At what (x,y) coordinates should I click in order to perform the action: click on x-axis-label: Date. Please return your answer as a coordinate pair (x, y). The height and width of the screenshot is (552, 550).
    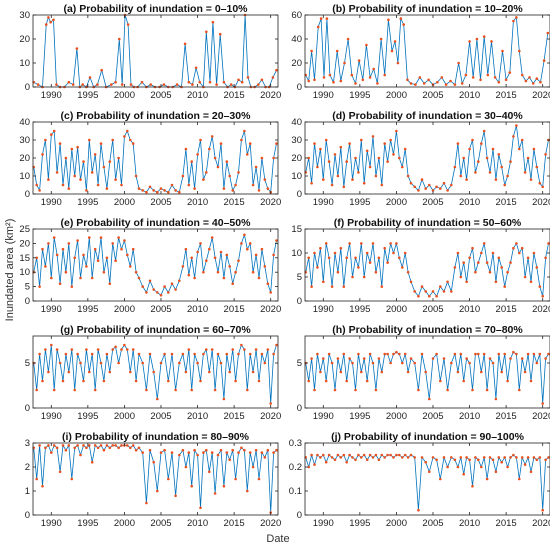
    Looking at the image, I should click on (277, 539).